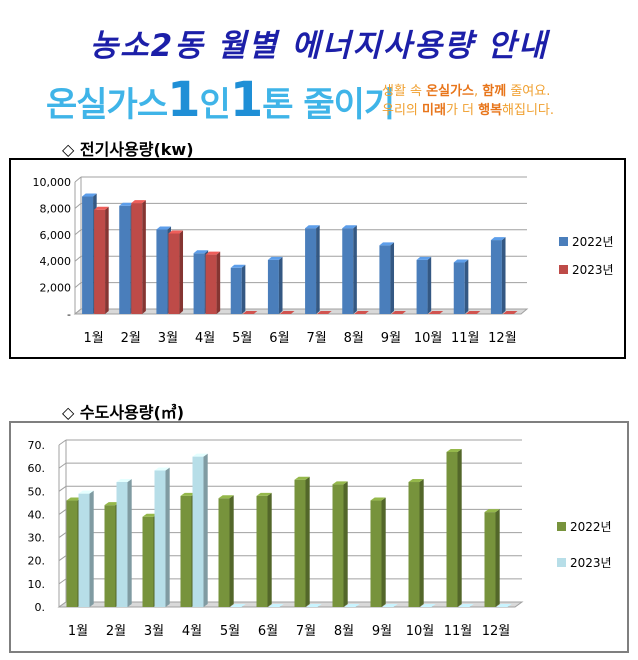  Describe the element at coordinates (496, 631) in the screenshot. I see `x-category-label: 12월` at that location.